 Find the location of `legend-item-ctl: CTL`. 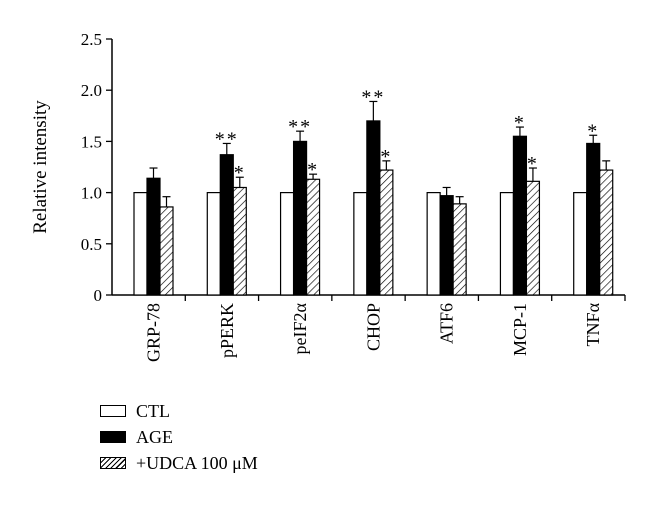

legend-item-ctl: CTL is located at coordinates (179, 411).